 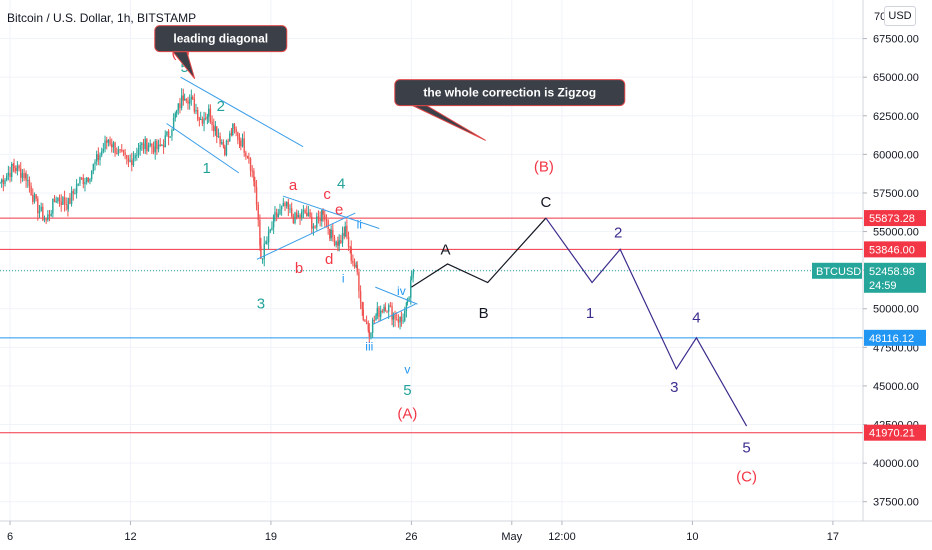 What do you see at coordinates (896, 40) in the screenshot?
I see `y-tick-label: 67500.00` at bounding box center [896, 40].